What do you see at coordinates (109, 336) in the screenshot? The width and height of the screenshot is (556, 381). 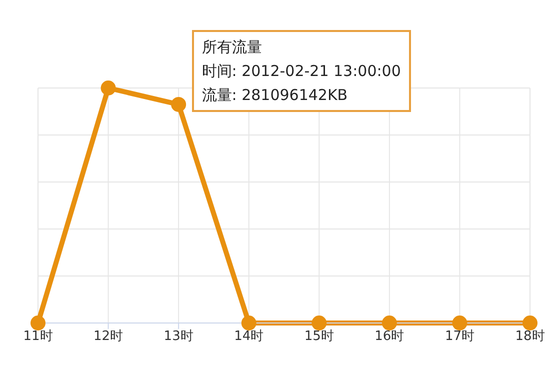 I see `x-tick-label: 12时` at bounding box center [109, 336].